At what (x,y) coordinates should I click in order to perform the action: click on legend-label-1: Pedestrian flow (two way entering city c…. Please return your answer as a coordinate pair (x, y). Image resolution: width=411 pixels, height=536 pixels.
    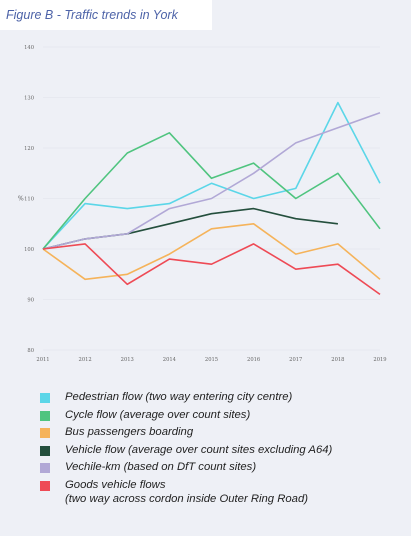
    Looking at the image, I should click on (179, 397).